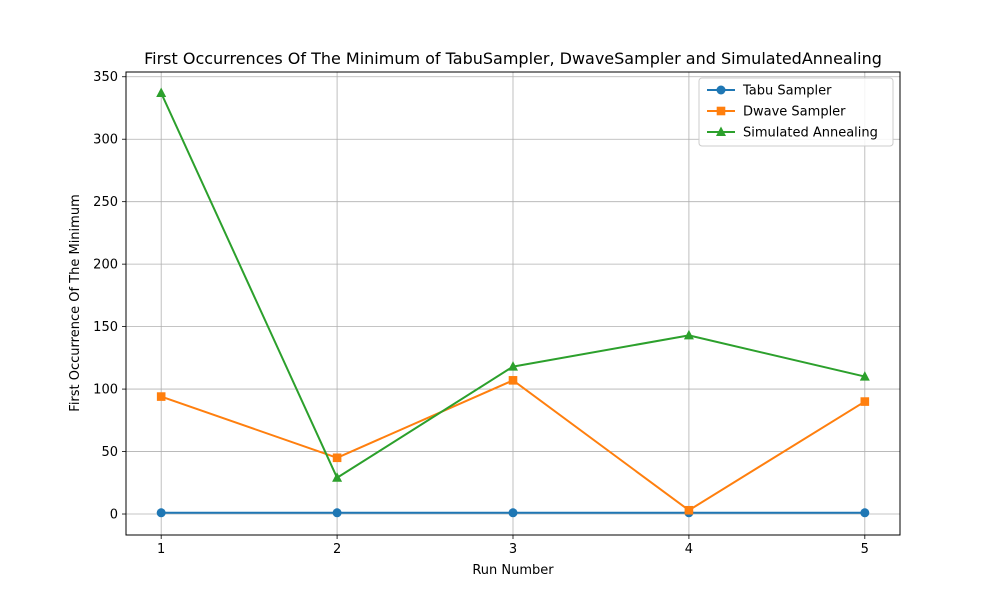 Image resolution: width=1000 pixels, height=600 pixels. I want to click on x-tick-label: 2, so click(337, 549).